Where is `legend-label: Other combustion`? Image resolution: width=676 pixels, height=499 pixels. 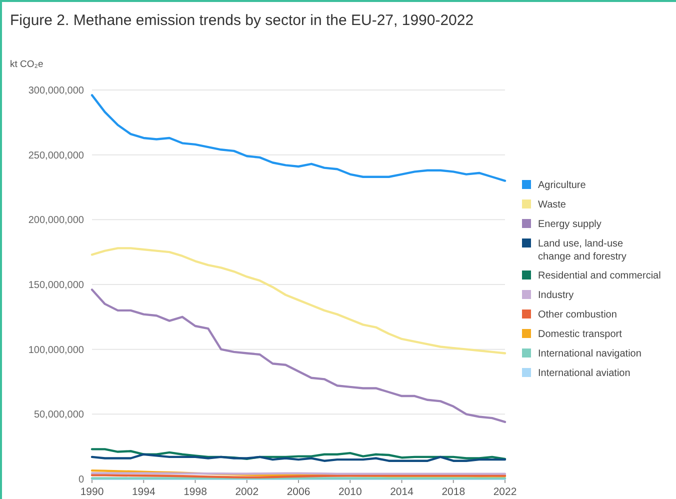 legend-label: Other combustion is located at coordinates (577, 315).